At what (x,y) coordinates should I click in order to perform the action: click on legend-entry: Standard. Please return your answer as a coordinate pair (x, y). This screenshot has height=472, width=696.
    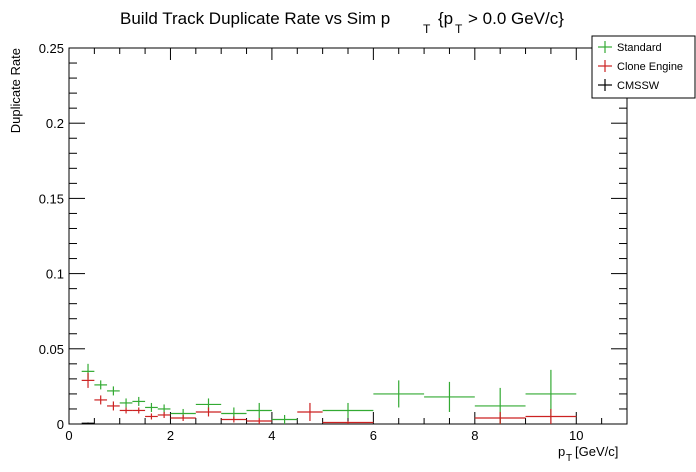
    Looking at the image, I should click on (630, 47).